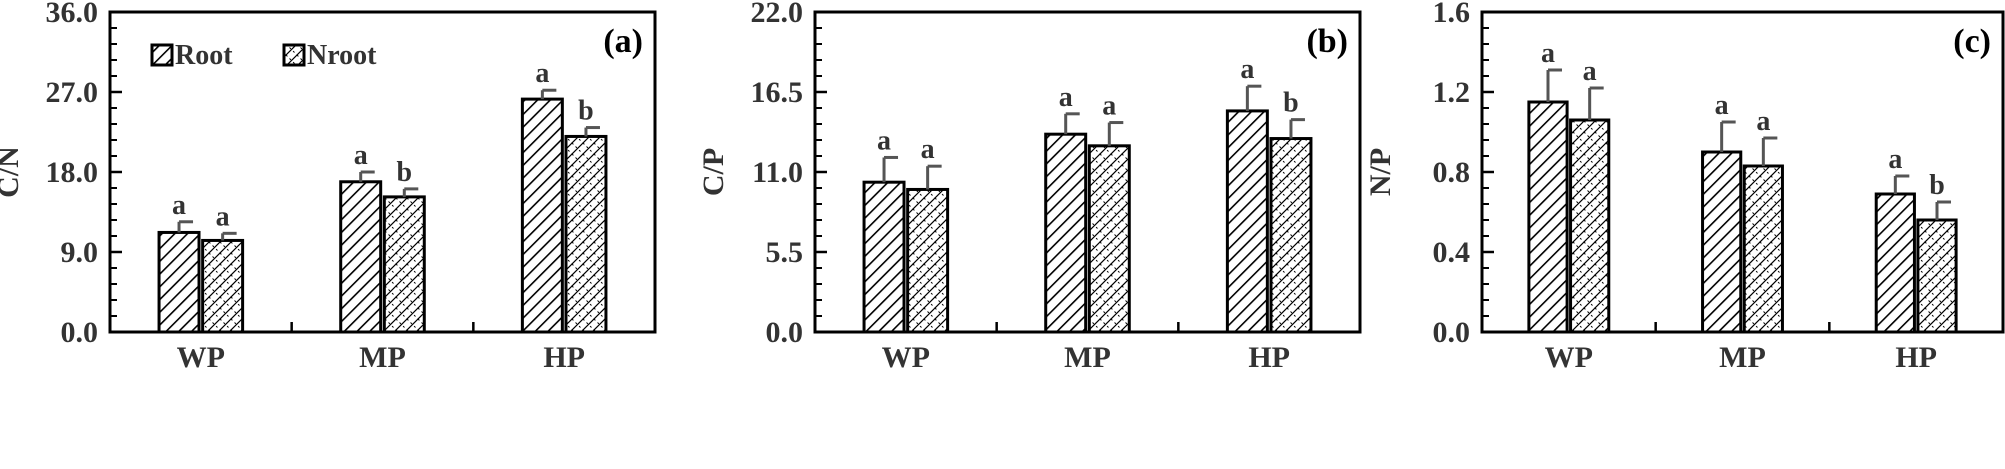 This screenshot has width=2005, height=469. What do you see at coordinates (294, 55) in the screenshot?
I see `legend-swatch-nroot` at bounding box center [294, 55].